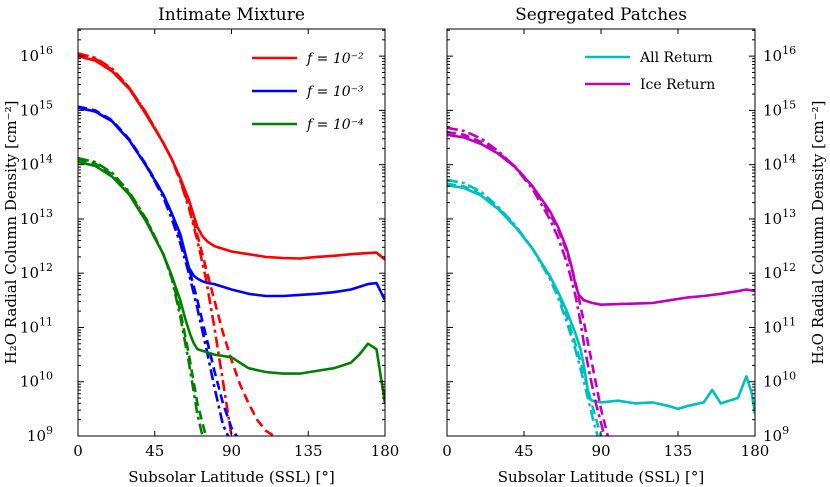 This screenshot has height=487, width=830. What do you see at coordinates (335, 59) in the screenshot?
I see `legend-label: f = 10⁻²` at bounding box center [335, 59].